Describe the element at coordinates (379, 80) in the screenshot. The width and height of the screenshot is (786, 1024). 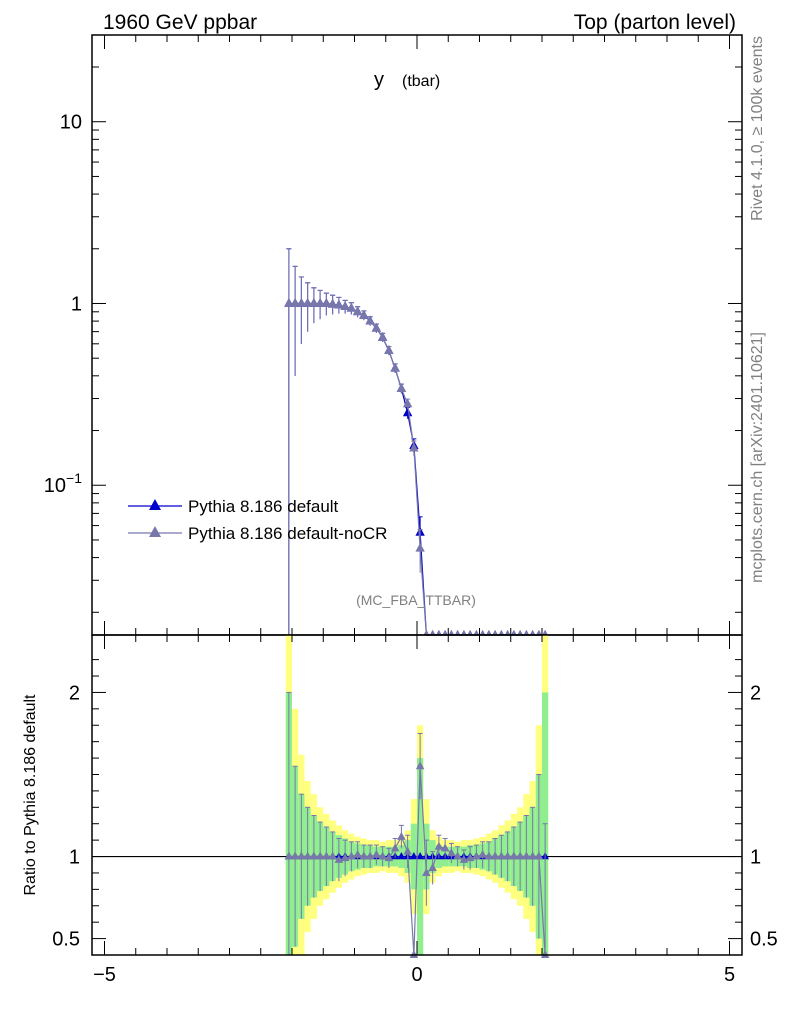
I see `plot-title: y` at that location.